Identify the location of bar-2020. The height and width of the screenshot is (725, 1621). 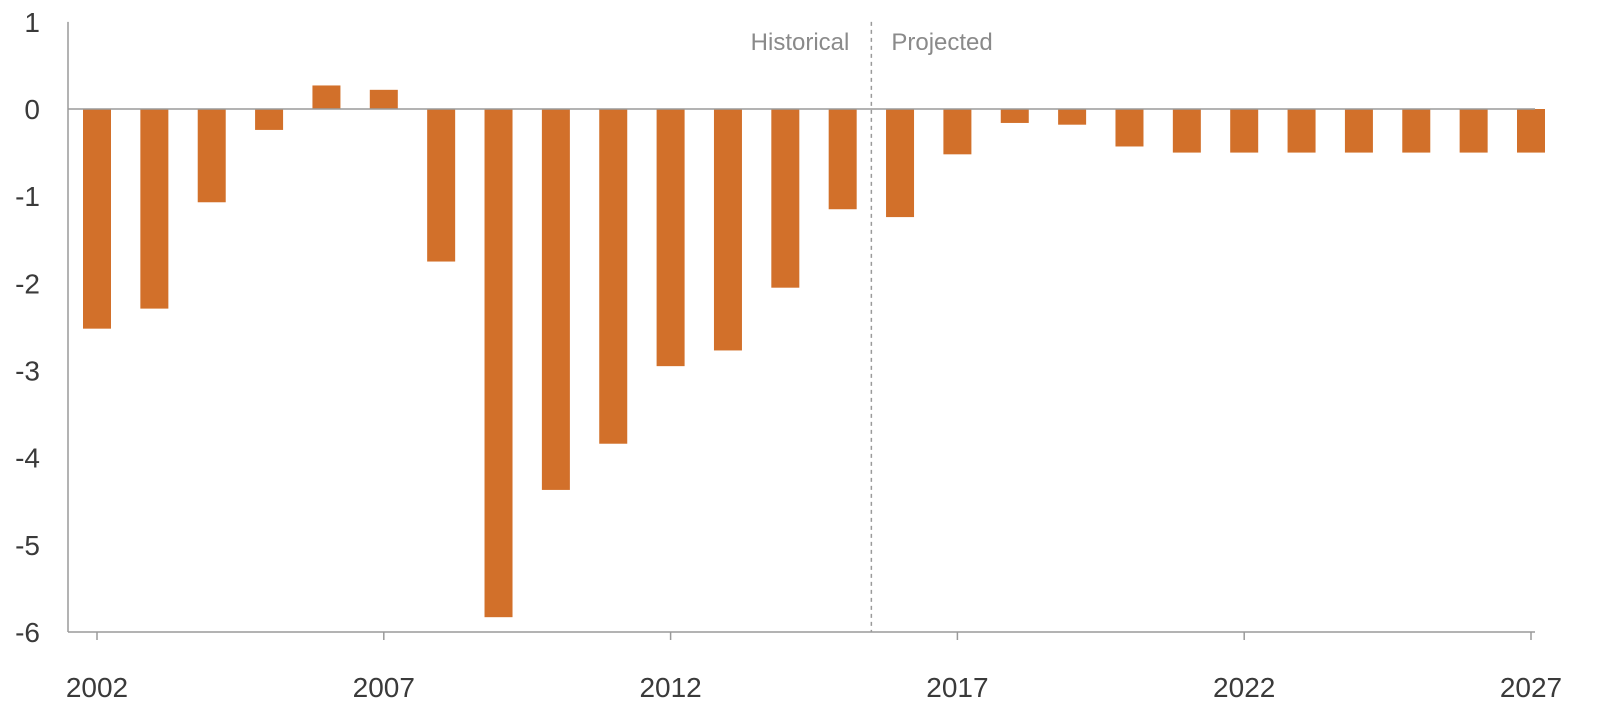
(1129, 128).